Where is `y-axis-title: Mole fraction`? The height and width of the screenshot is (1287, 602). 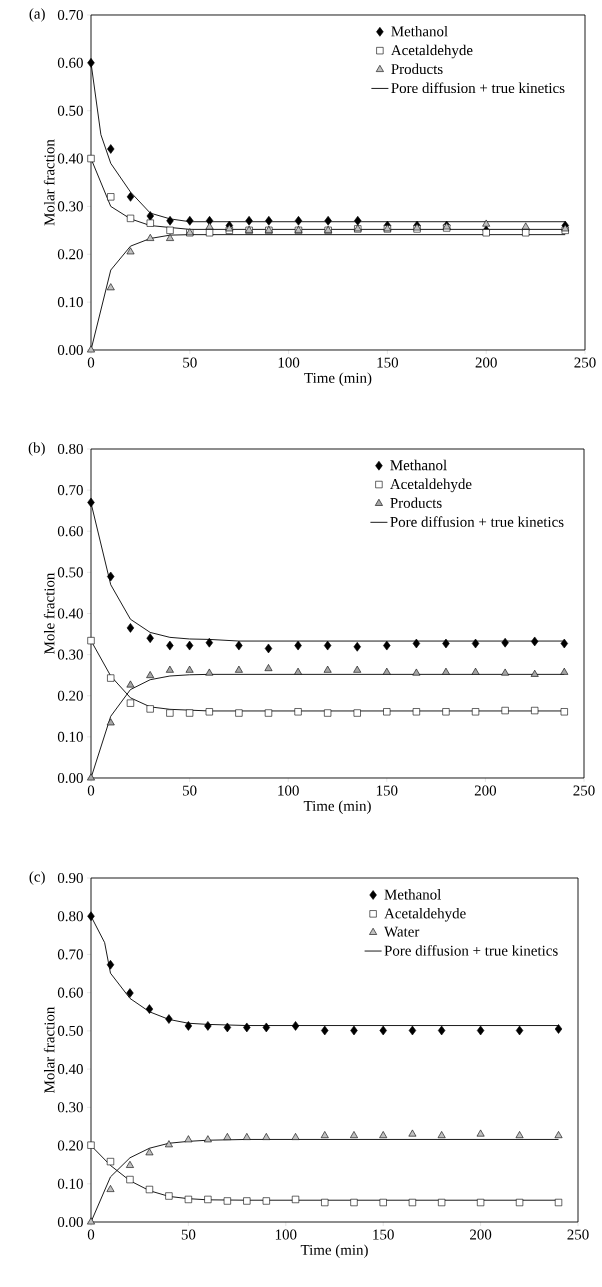 y-axis-title: Mole fraction is located at coordinates (49, 613).